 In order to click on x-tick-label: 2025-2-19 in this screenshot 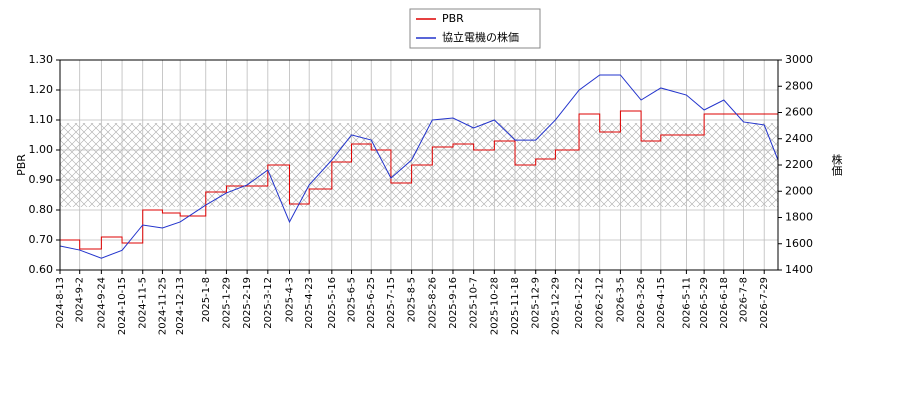, I will do `click(247, 303)`.